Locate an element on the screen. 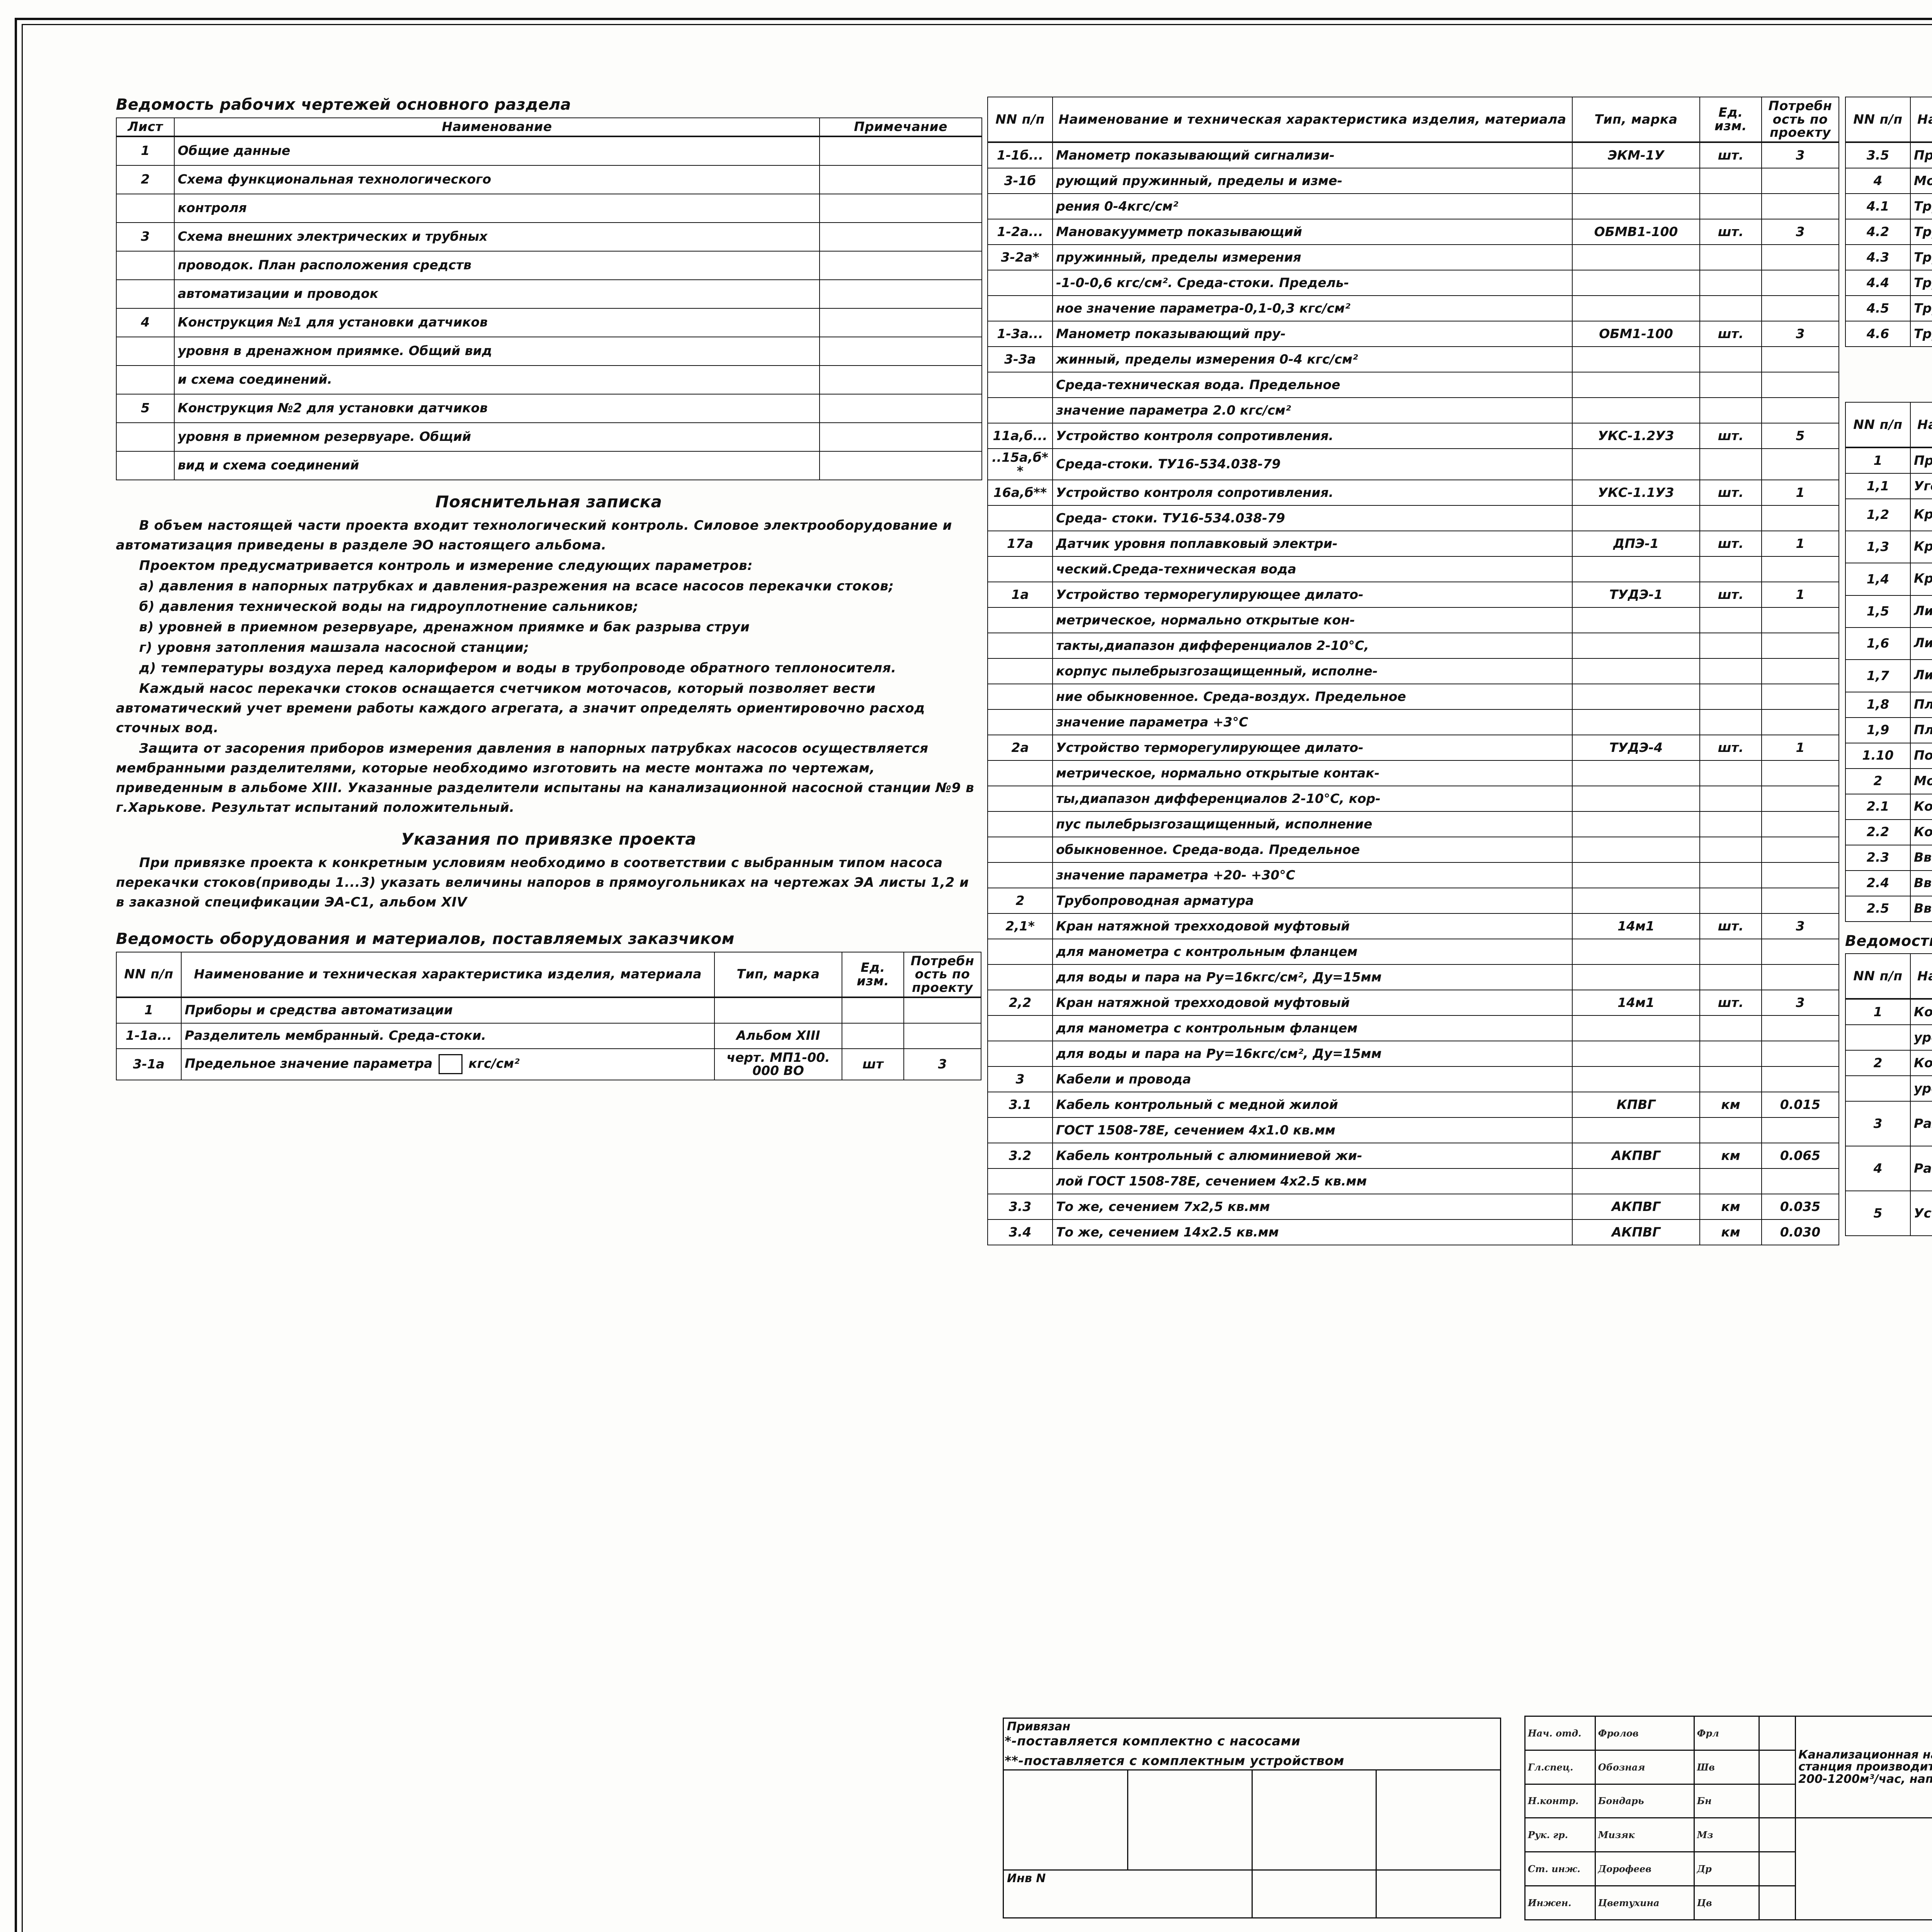 This screenshot has width=1932, height=1932. row-name-cell: пус пылебрызгозащищенный, исполнение is located at coordinates (1312, 825).